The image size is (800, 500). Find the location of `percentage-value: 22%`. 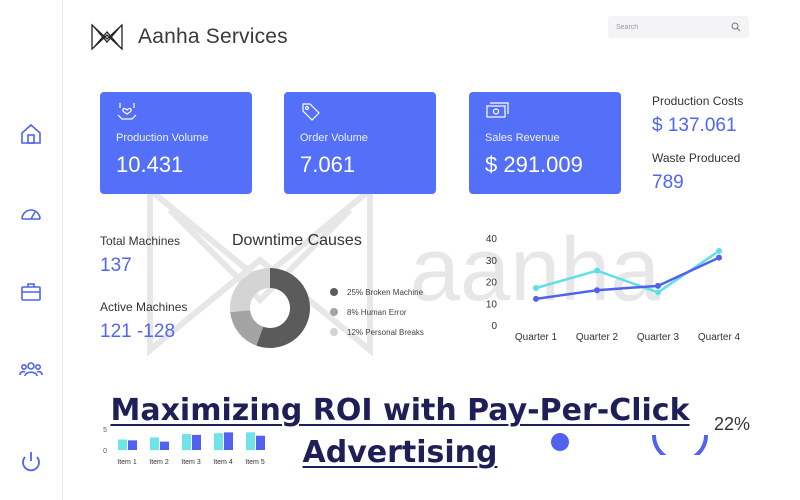

percentage-value: 22% is located at coordinates (732, 424).